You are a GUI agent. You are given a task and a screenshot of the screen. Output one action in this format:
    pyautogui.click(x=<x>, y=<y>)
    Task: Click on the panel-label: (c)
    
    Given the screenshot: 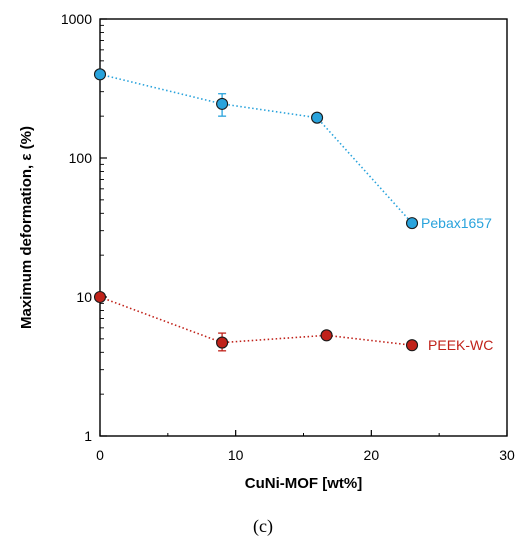 What is the action you would take?
    pyautogui.click(x=263, y=526)
    